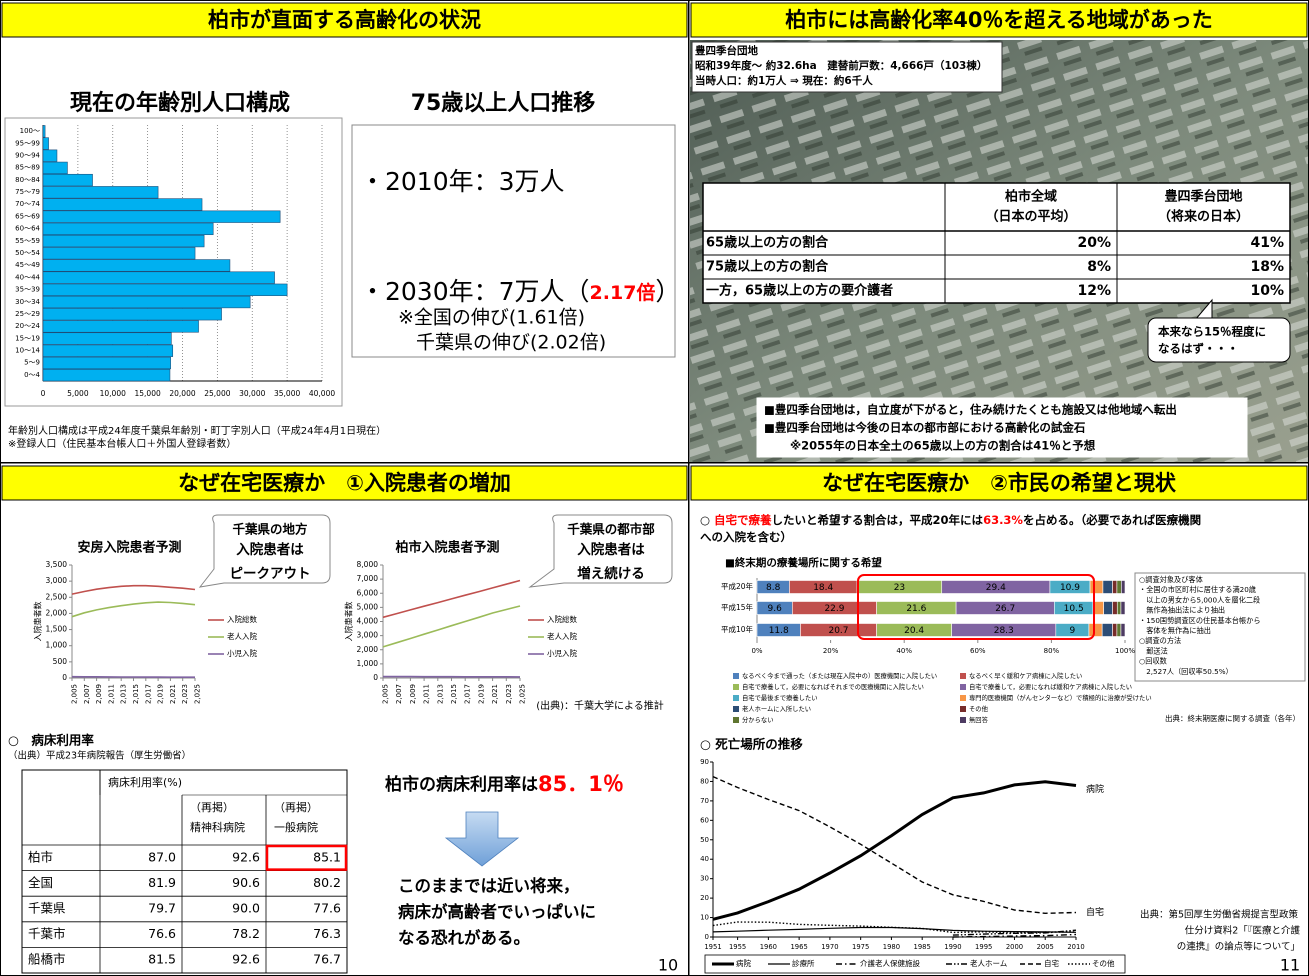 The width and height of the screenshot is (1309, 976). Describe the element at coordinates (57, 629) in the screenshot. I see `y-tick-label: 1,500` at that location.